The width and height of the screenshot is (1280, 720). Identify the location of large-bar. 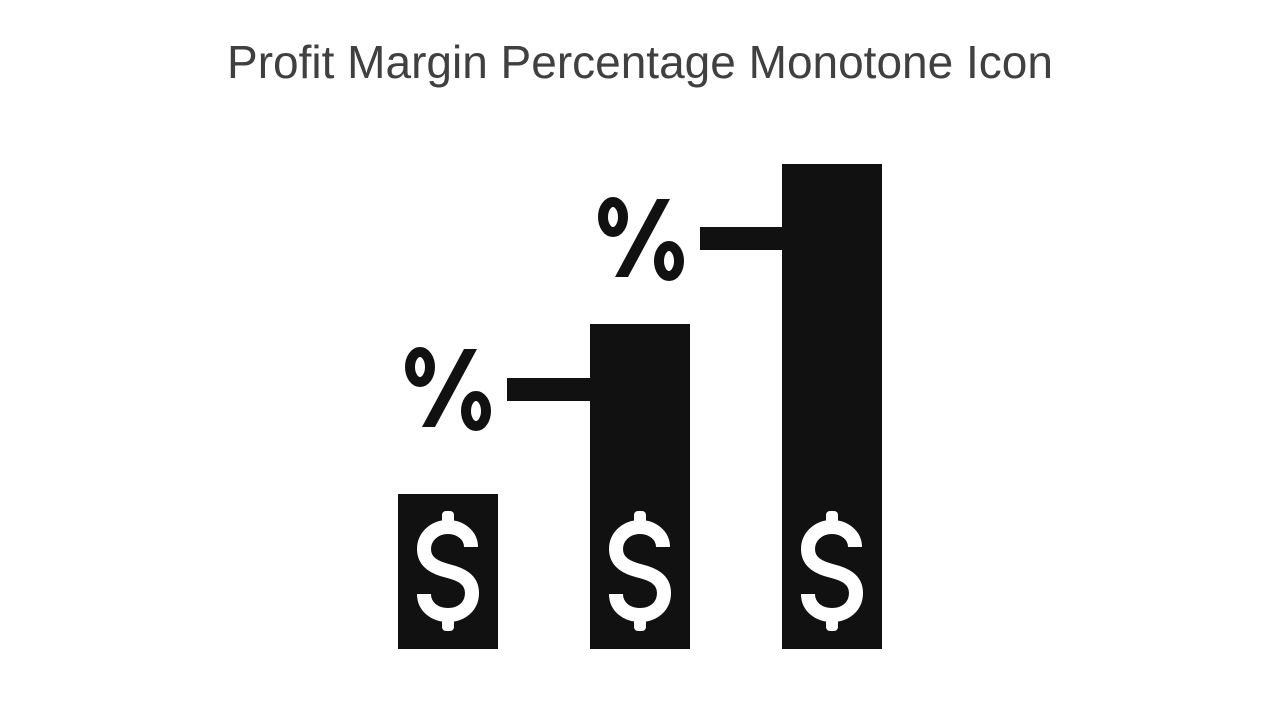
(832, 406).